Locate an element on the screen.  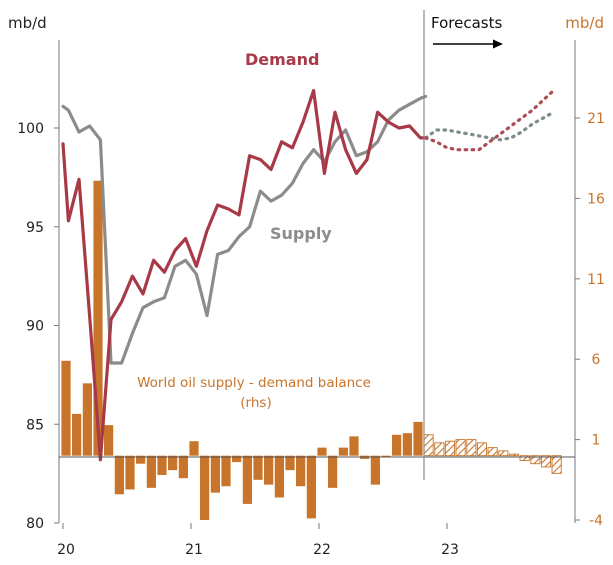
left-axis-ticks: 100 95 90 85 80 is located at coordinates (38, 326).